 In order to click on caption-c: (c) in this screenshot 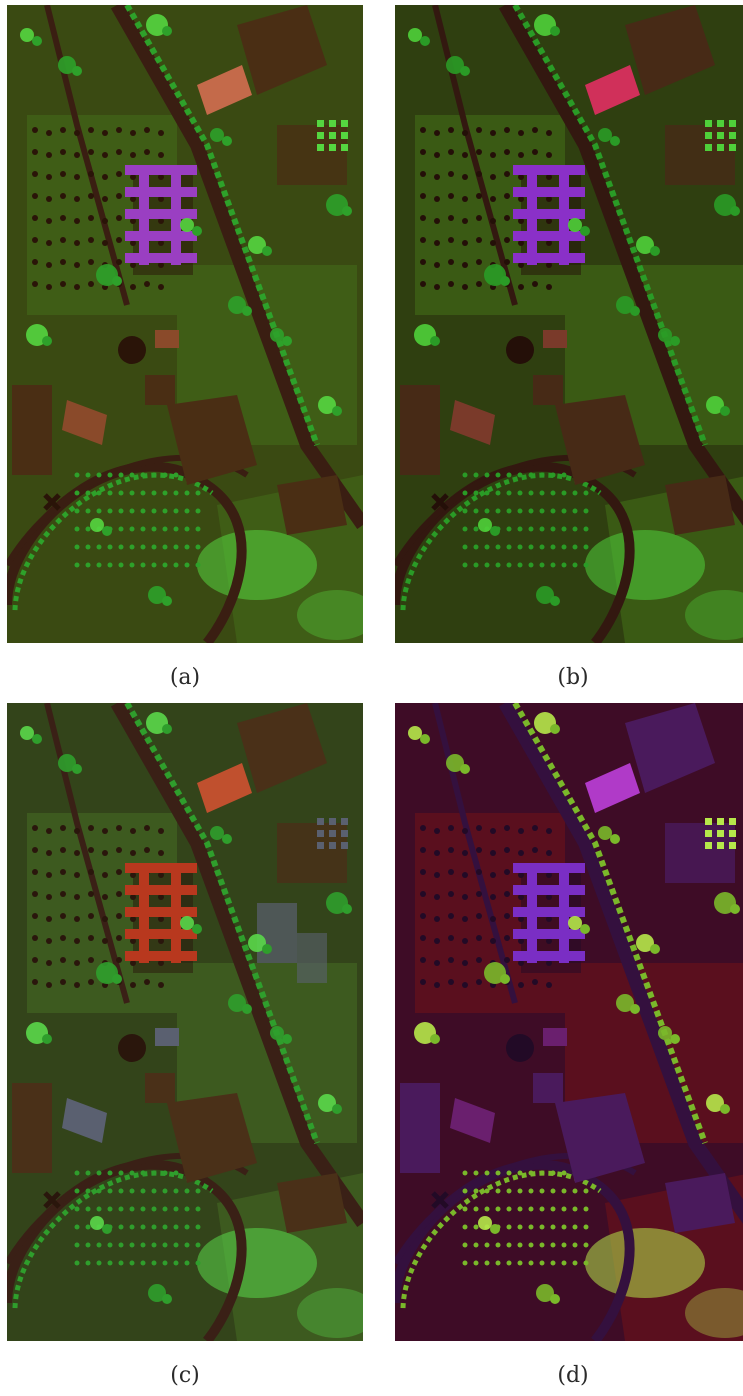, I will do `click(185, 1375)`.